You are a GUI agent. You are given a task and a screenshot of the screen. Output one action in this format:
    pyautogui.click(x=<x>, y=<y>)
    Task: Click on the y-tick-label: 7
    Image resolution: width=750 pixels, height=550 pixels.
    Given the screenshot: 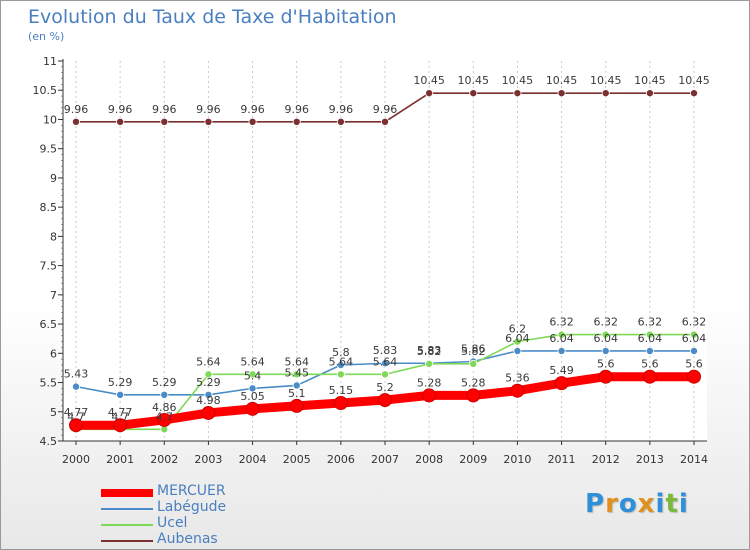 What is the action you would take?
    pyautogui.click(x=53, y=295)
    